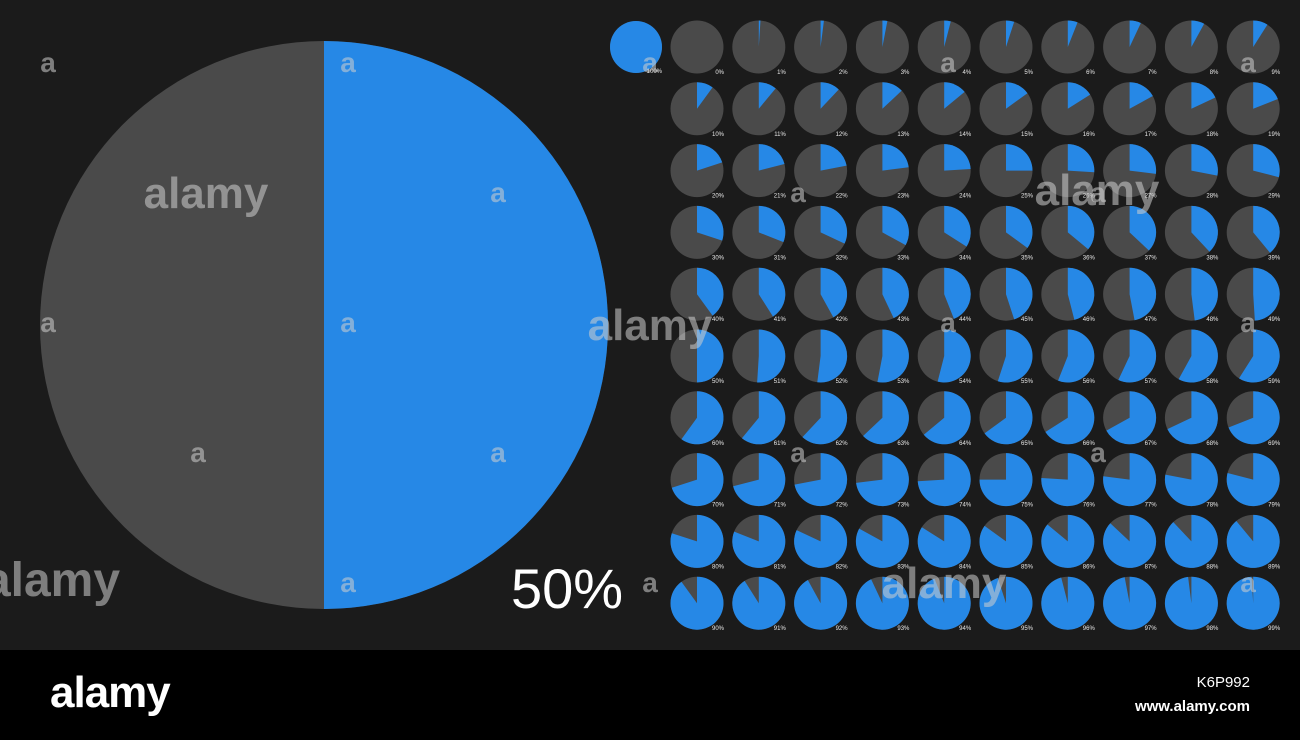 This screenshot has height=740, width=1300. Describe the element at coordinates (957, 157) in the screenshot. I see `grid-pie-24-slice` at that location.